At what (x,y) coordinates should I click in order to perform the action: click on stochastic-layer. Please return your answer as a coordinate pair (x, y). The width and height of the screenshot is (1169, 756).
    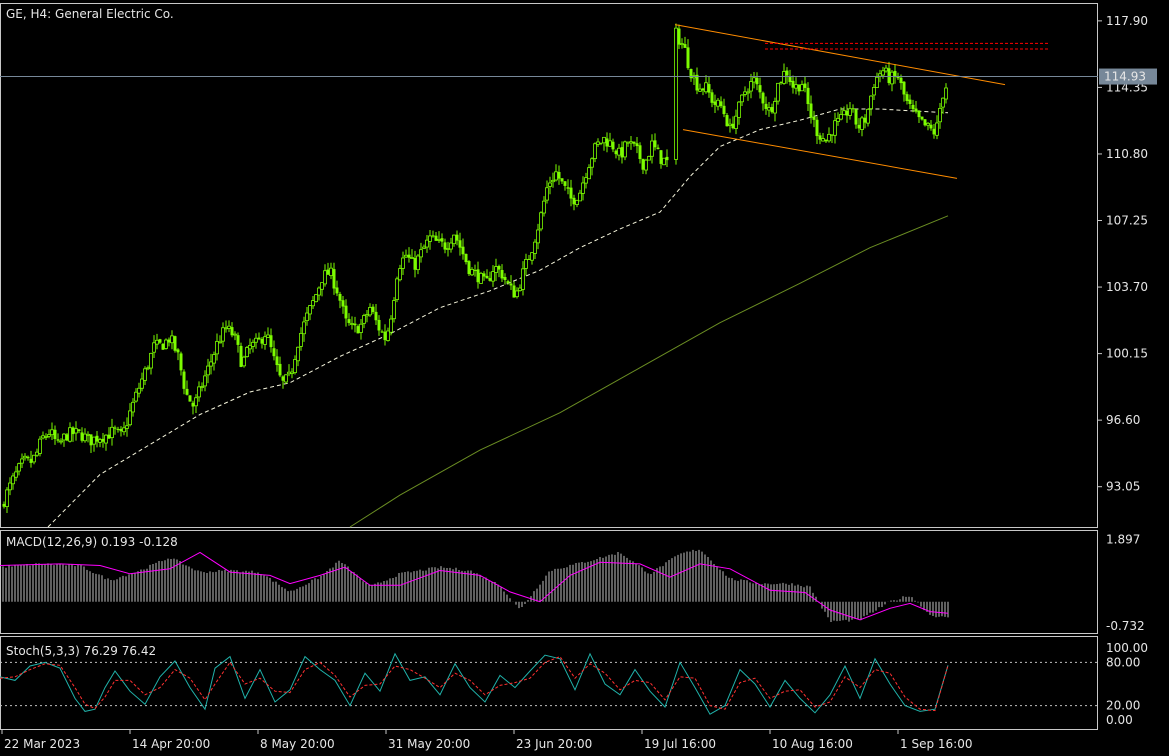
    Looking at the image, I should click on (549, 683).